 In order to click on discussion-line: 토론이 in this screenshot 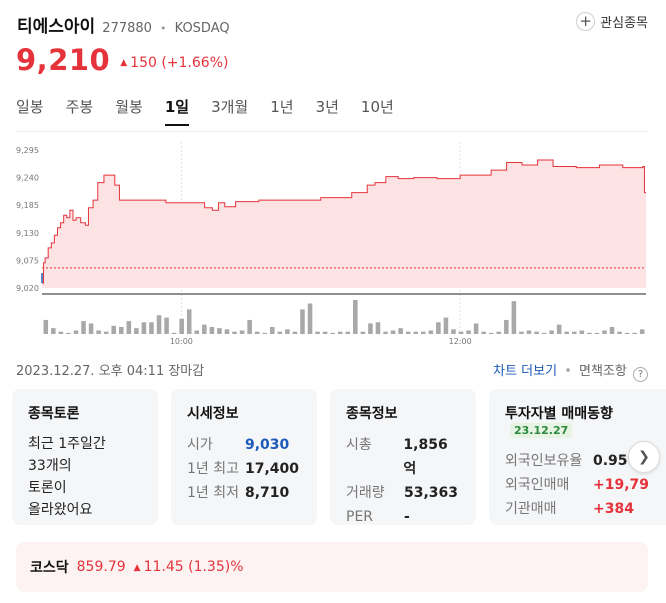, I will do `click(47, 488)`.